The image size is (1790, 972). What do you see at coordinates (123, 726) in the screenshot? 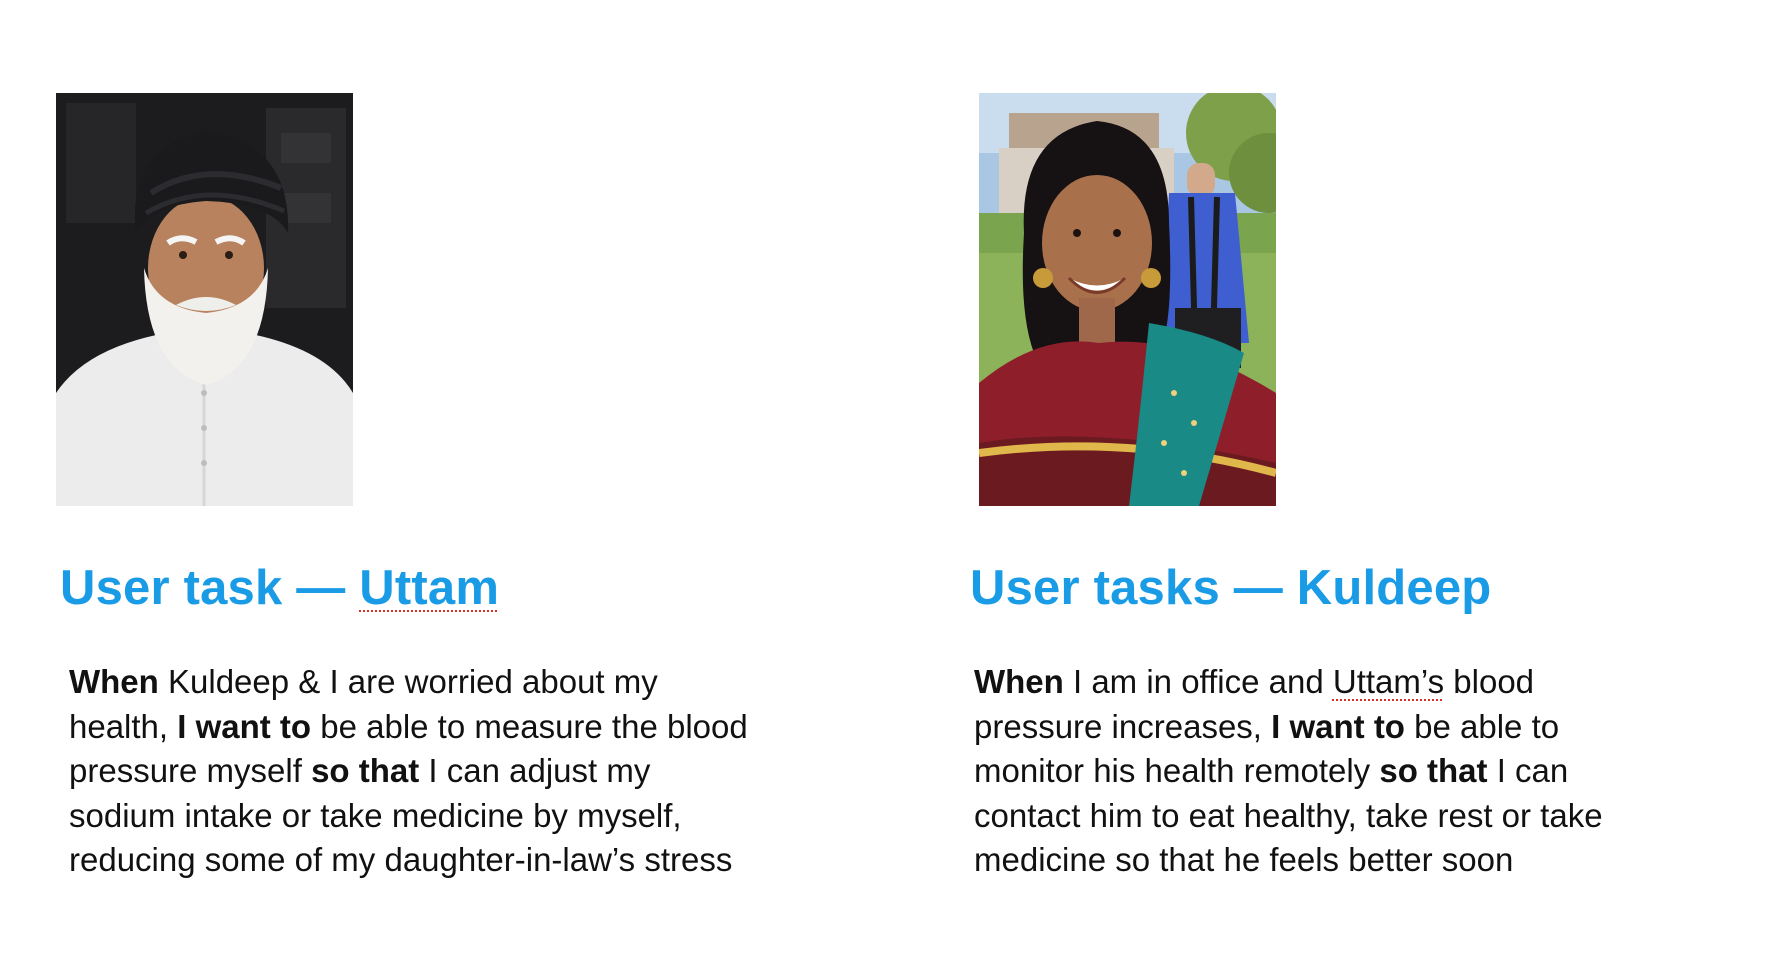
I see `story-text: health,` at bounding box center [123, 726].